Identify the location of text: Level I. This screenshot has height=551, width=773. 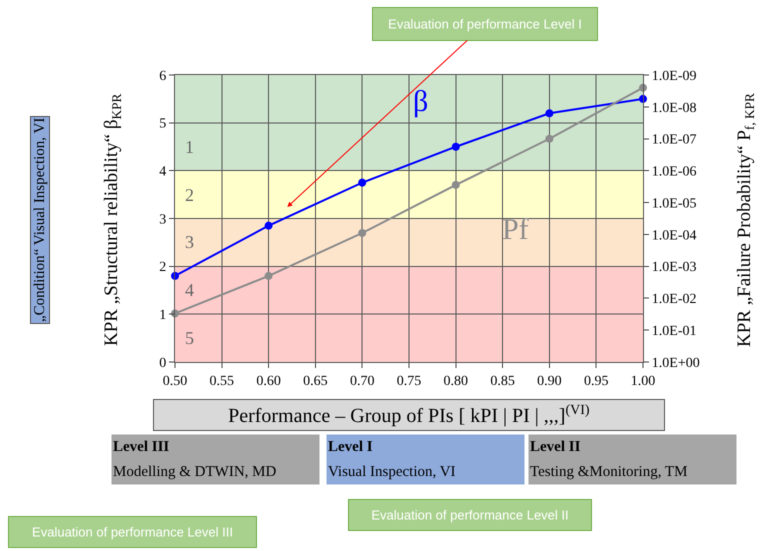
(350, 447).